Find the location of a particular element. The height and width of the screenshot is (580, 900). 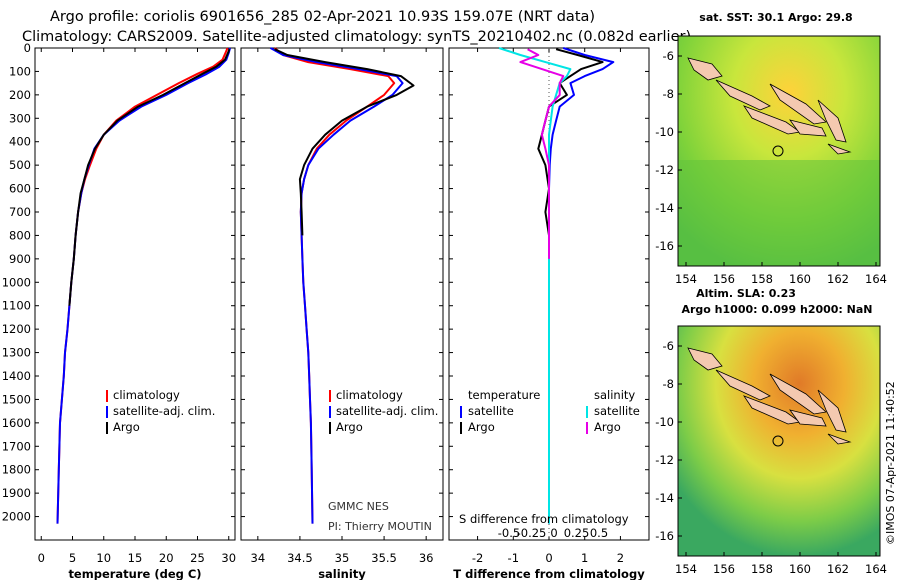

x-tick-label: 2 is located at coordinates (620, 558).